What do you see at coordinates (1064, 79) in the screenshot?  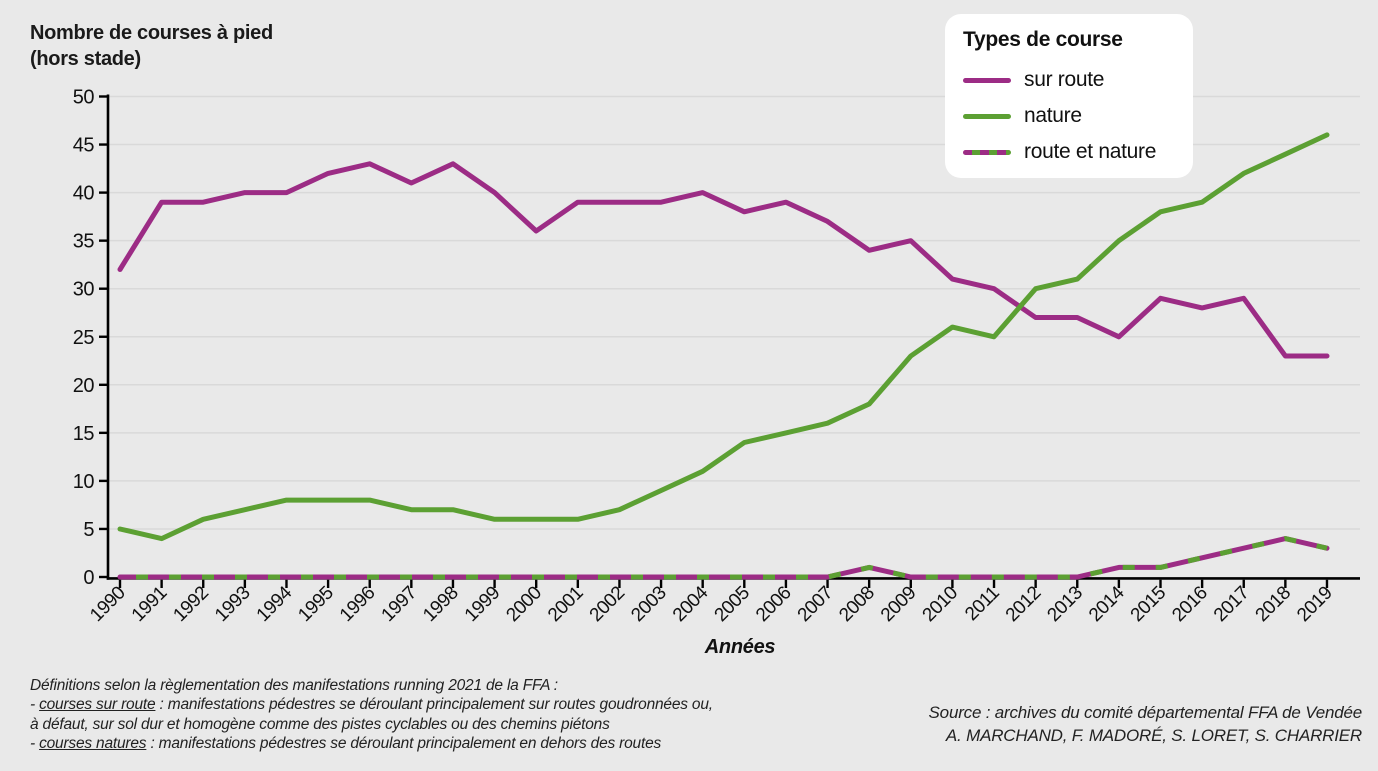 I see `legend-item-label: sur route` at bounding box center [1064, 79].